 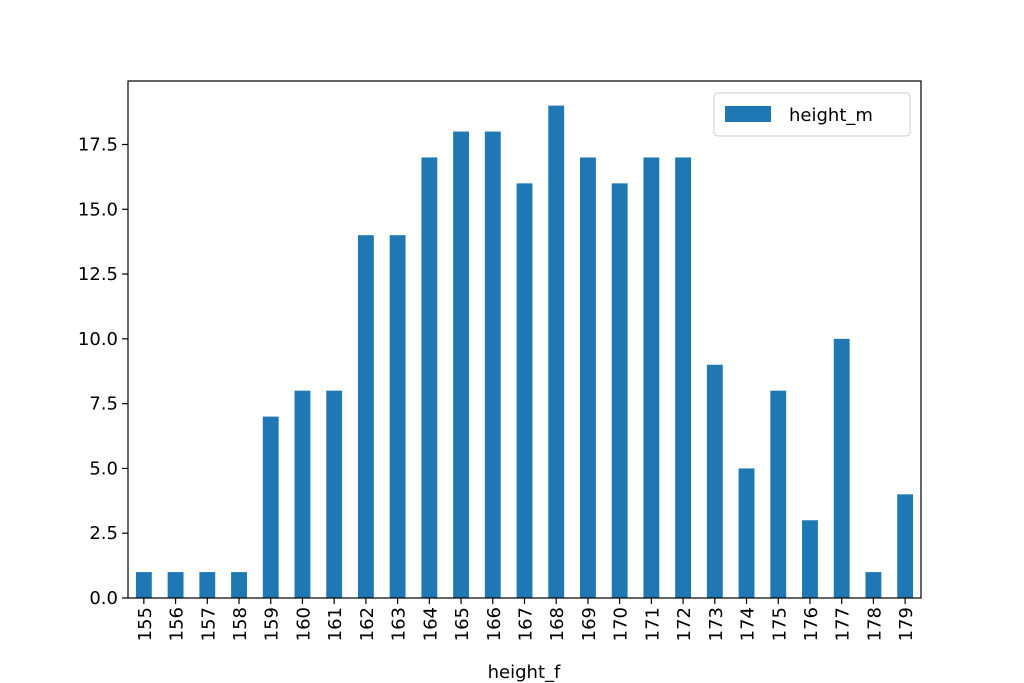 What do you see at coordinates (240, 624) in the screenshot?
I see `x-tick-label: 158` at bounding box center [240, 624].